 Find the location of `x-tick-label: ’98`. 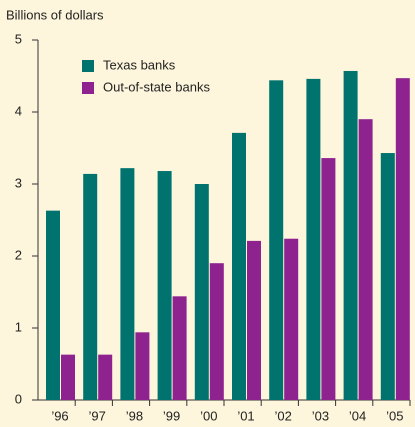

x-tick-label: ’98 is located at coordinates (134, 415).